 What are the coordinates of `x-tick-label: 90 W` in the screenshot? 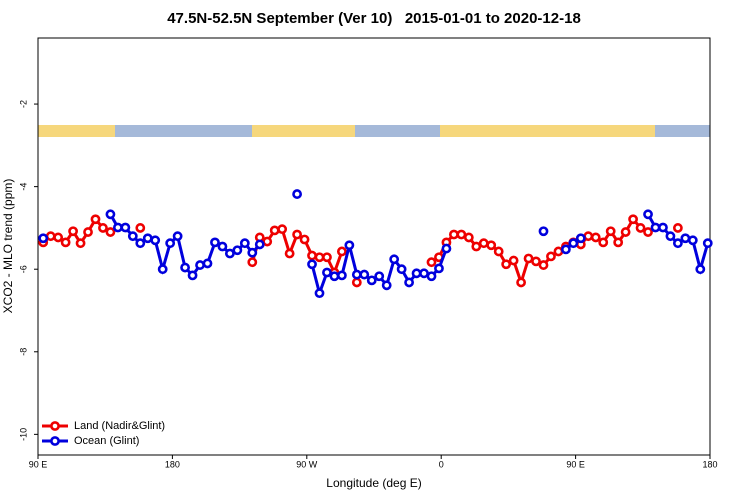 It's located at (307, 464).